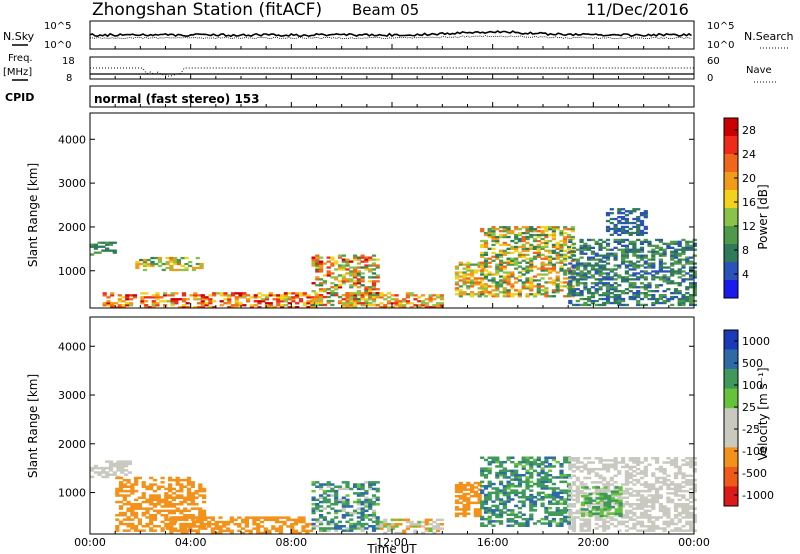 The width and height of the screenshot is (800, 554). Describe the element at coordinates (749, 407) in the screenshot. I see `velocity-colorbar-tick-label: 25` at that location.